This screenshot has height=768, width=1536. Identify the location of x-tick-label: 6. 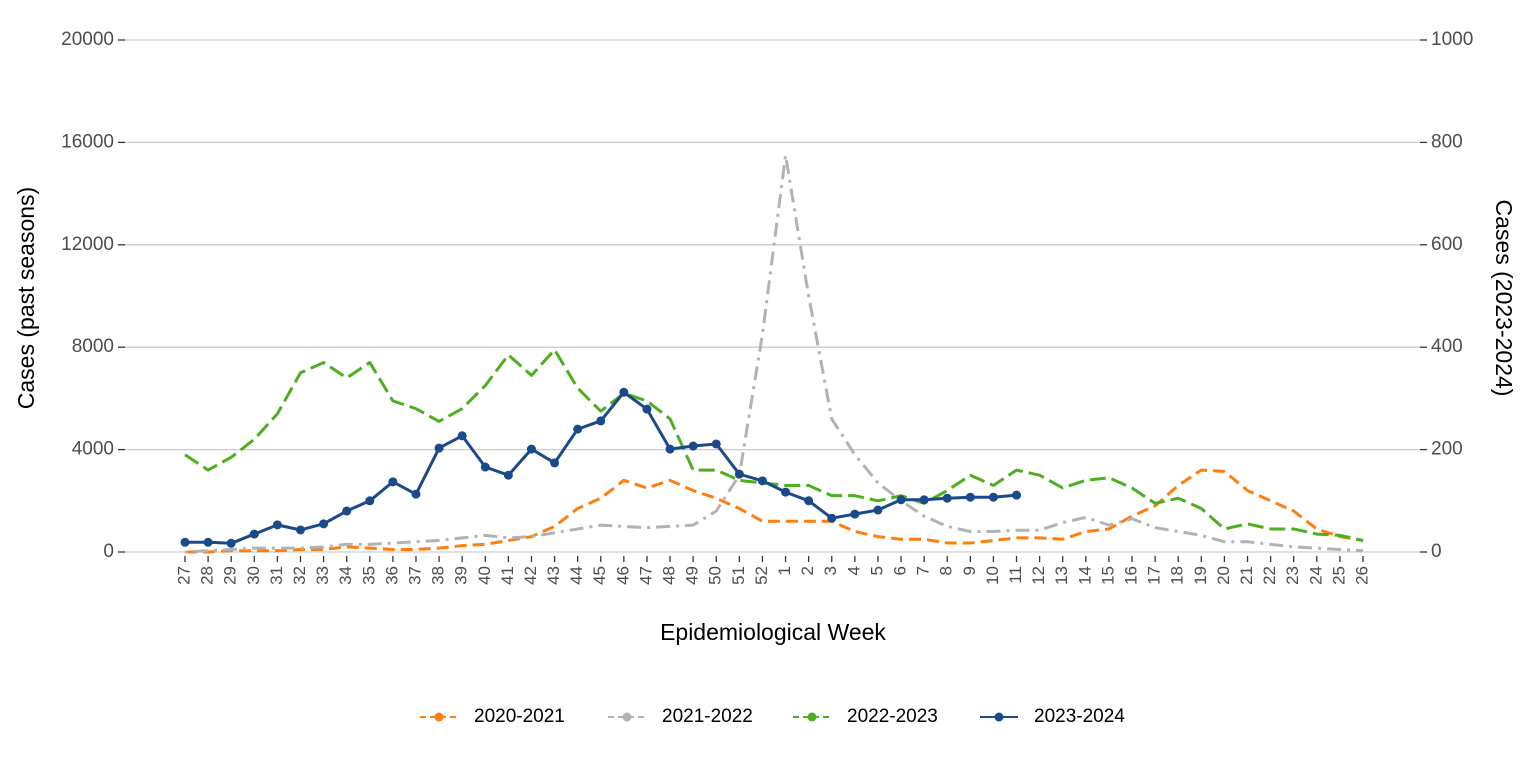
(900, 570).